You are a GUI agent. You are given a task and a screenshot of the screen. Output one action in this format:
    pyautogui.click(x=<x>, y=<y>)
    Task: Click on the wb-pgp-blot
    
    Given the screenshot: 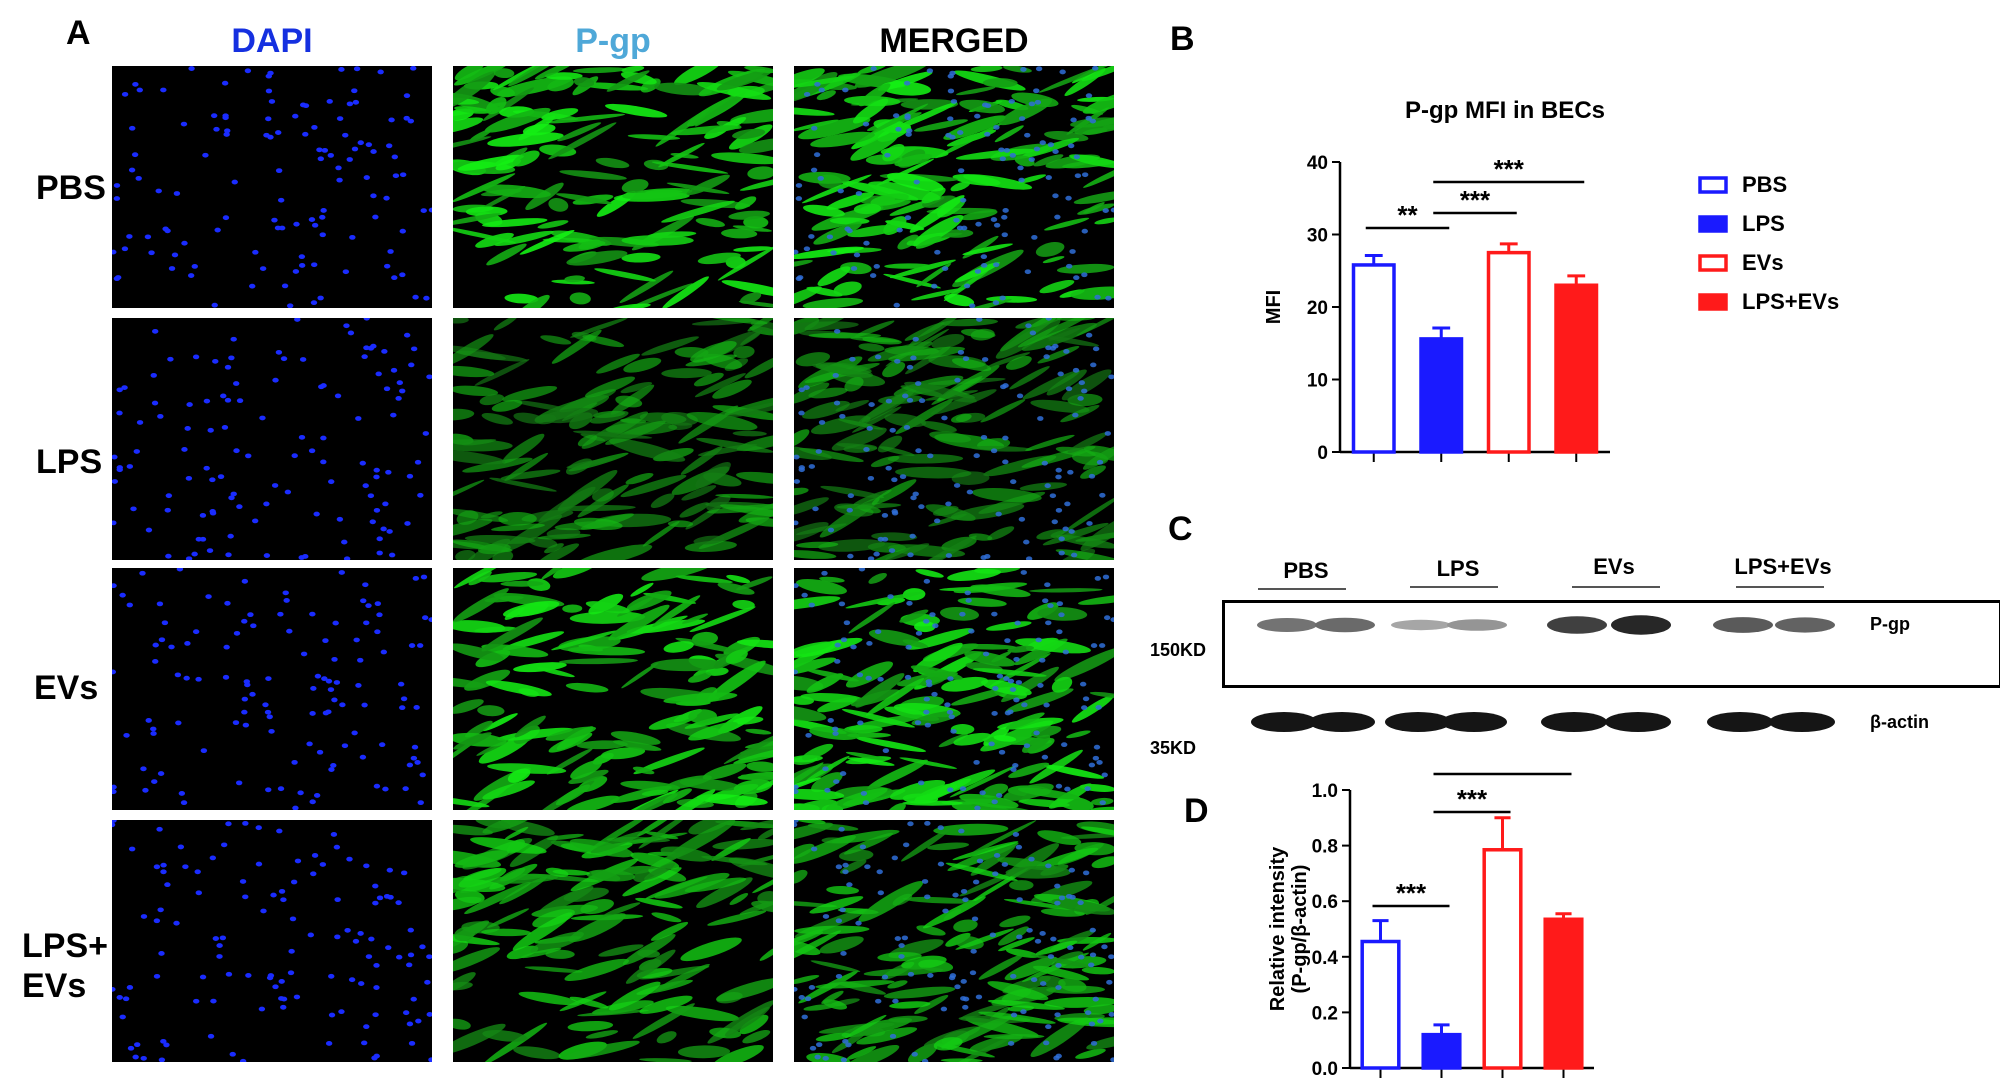 What is the action you would take?
    pyautogui.click(x=1611, y=644)
    